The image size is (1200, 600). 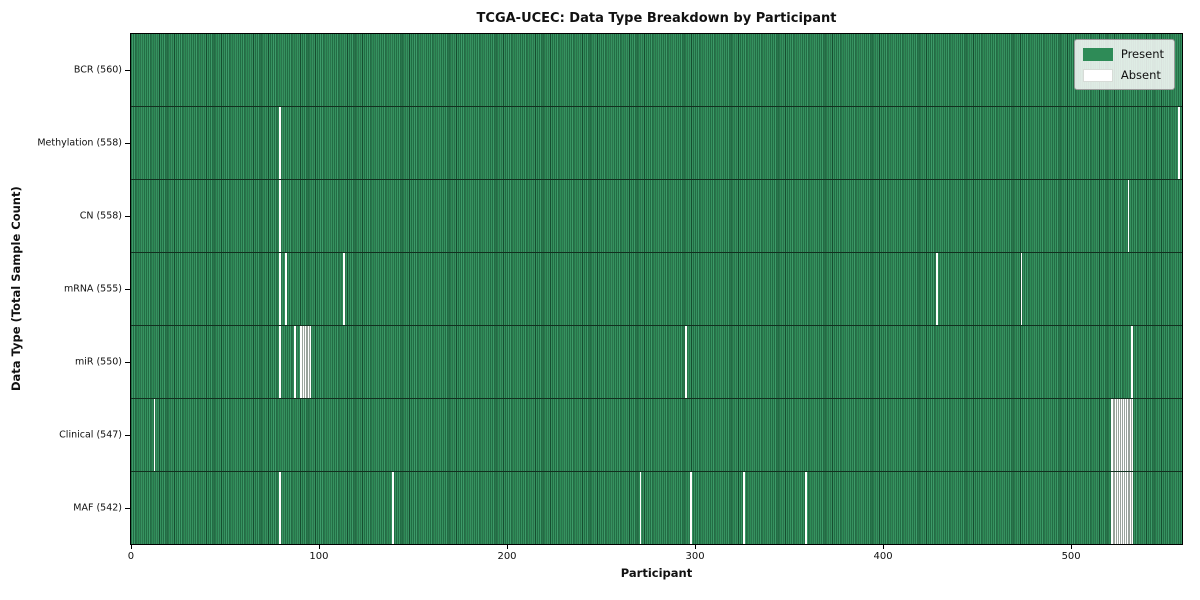 What do you see at coordinates (1140, 75) in the screenshot?
I see `legend-label-absent: Absent` at bounding box center [1140, 75].